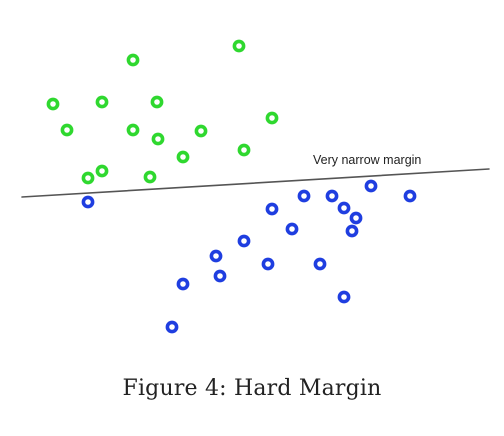 The height and width of the screenshot is (436, 504). What do you see at coordinates (255, 183) in the screenshot?
I see `decision-boundary-line` at bounding box center [255, 183].